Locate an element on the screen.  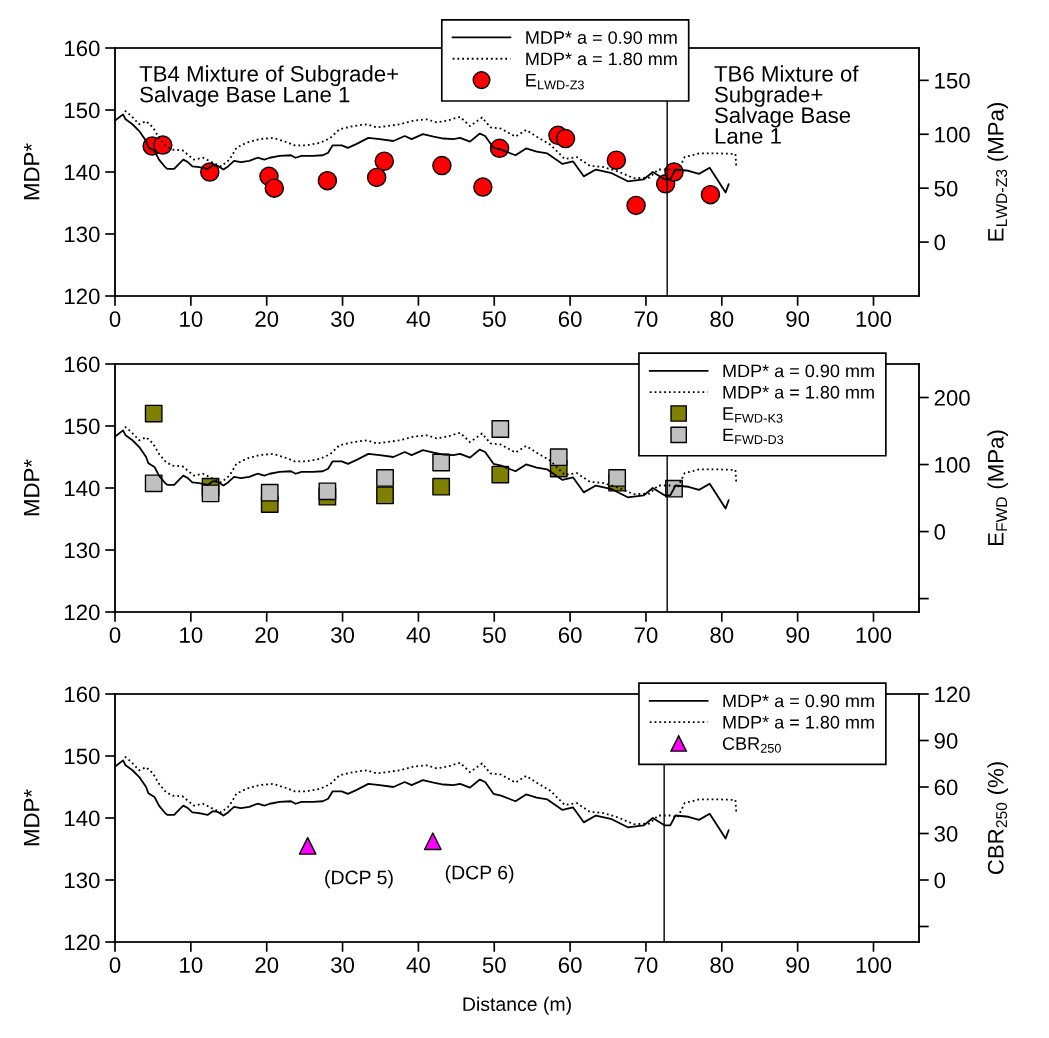
y2-tick-label: 150 is located at coordinates (952, 80).